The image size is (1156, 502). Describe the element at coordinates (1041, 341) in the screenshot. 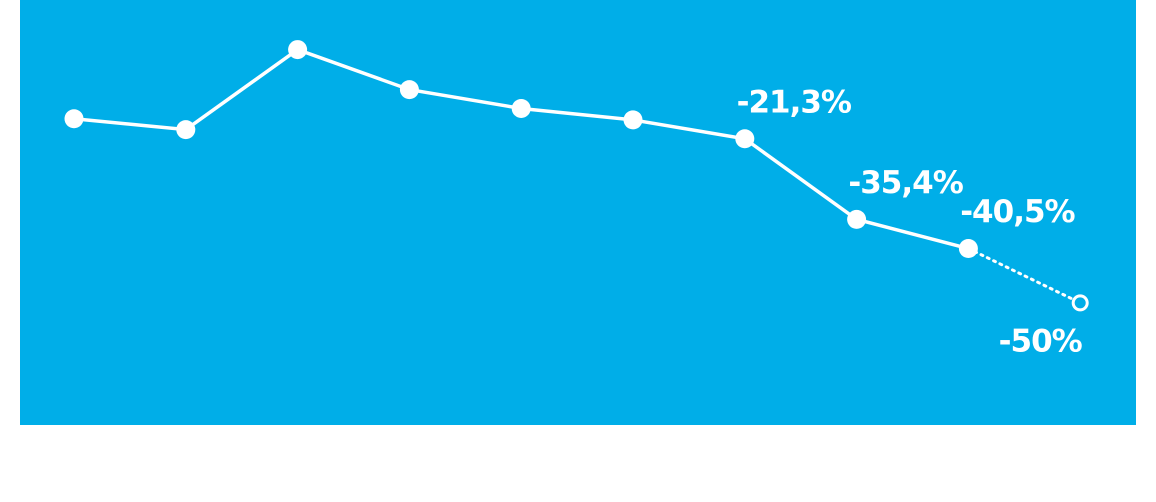

I see `value-label: -50%` at that location.